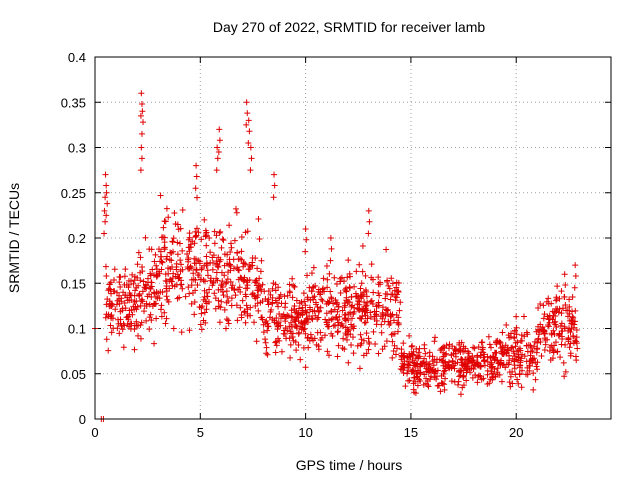  What do you see at coordinates (73, 283) in the screenshot?
I see `y-tick-label: 0.15` at bounding box center [73, 283].